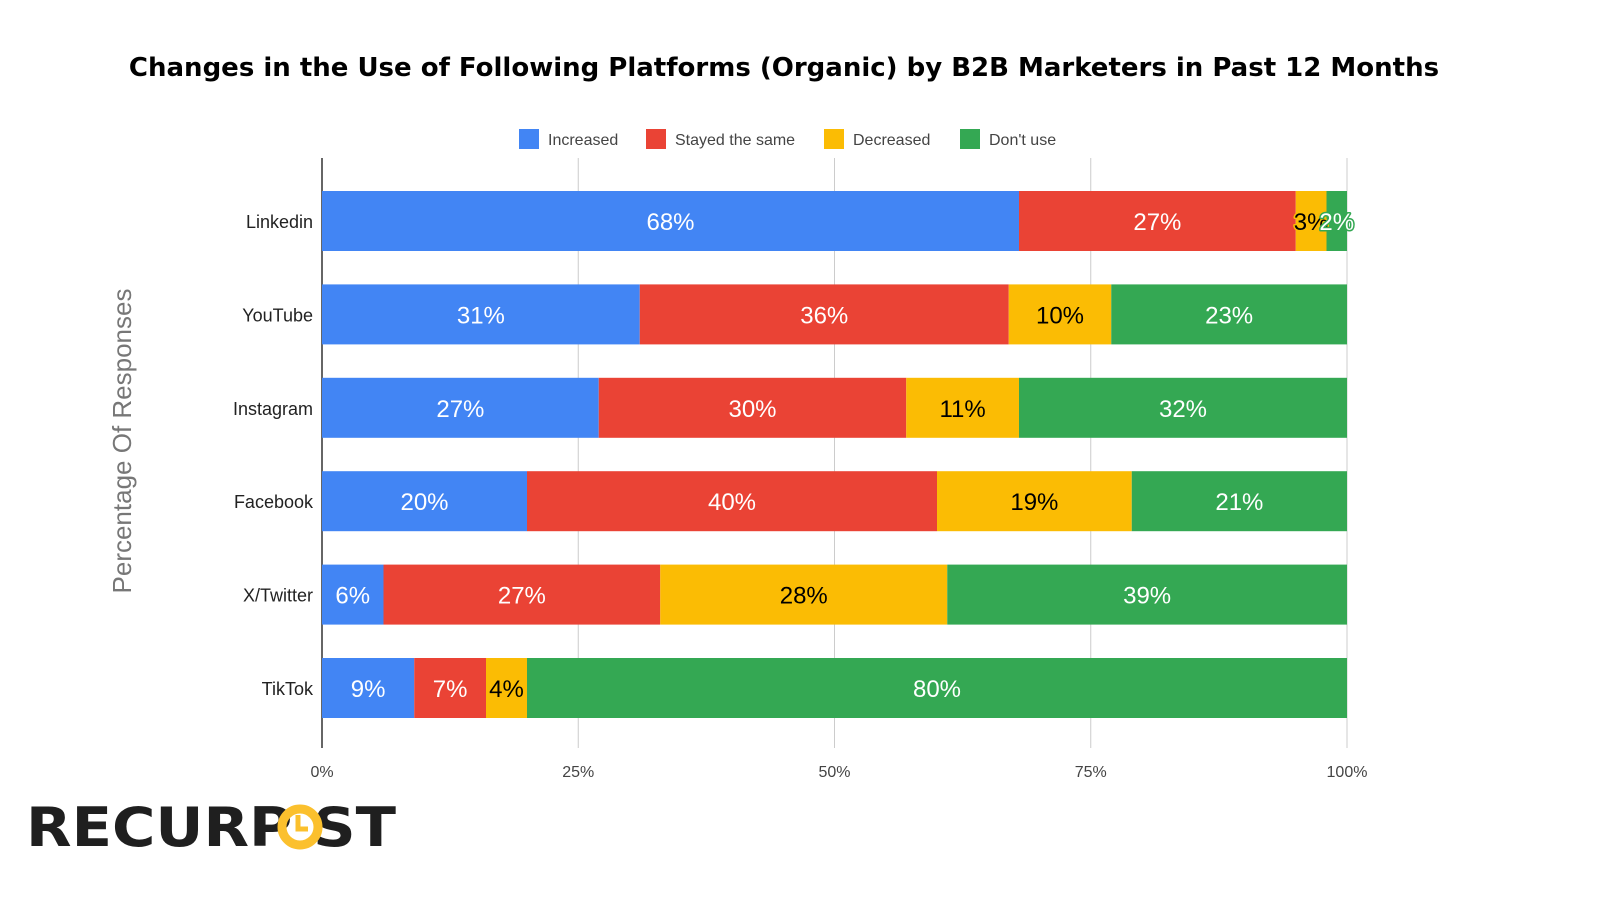 This screenshot has height=900, width=1600. I want to click on category-label: TikTok, so click(288, 689).